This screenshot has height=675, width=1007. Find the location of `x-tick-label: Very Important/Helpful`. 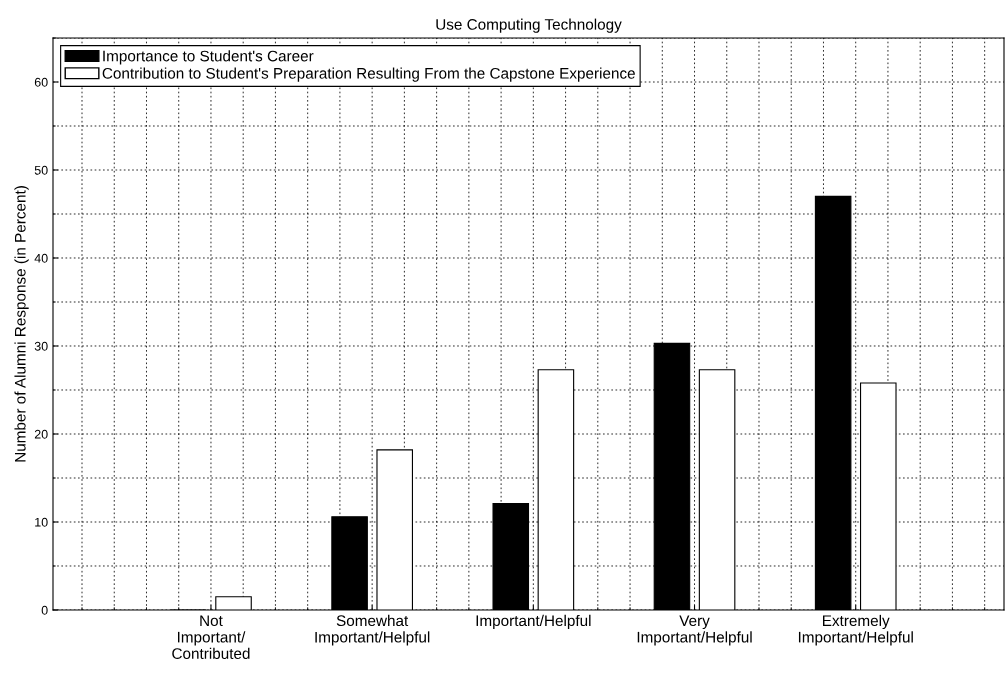

x-tick-label: Very Important/Helpful is located at coordinates (694, 630).